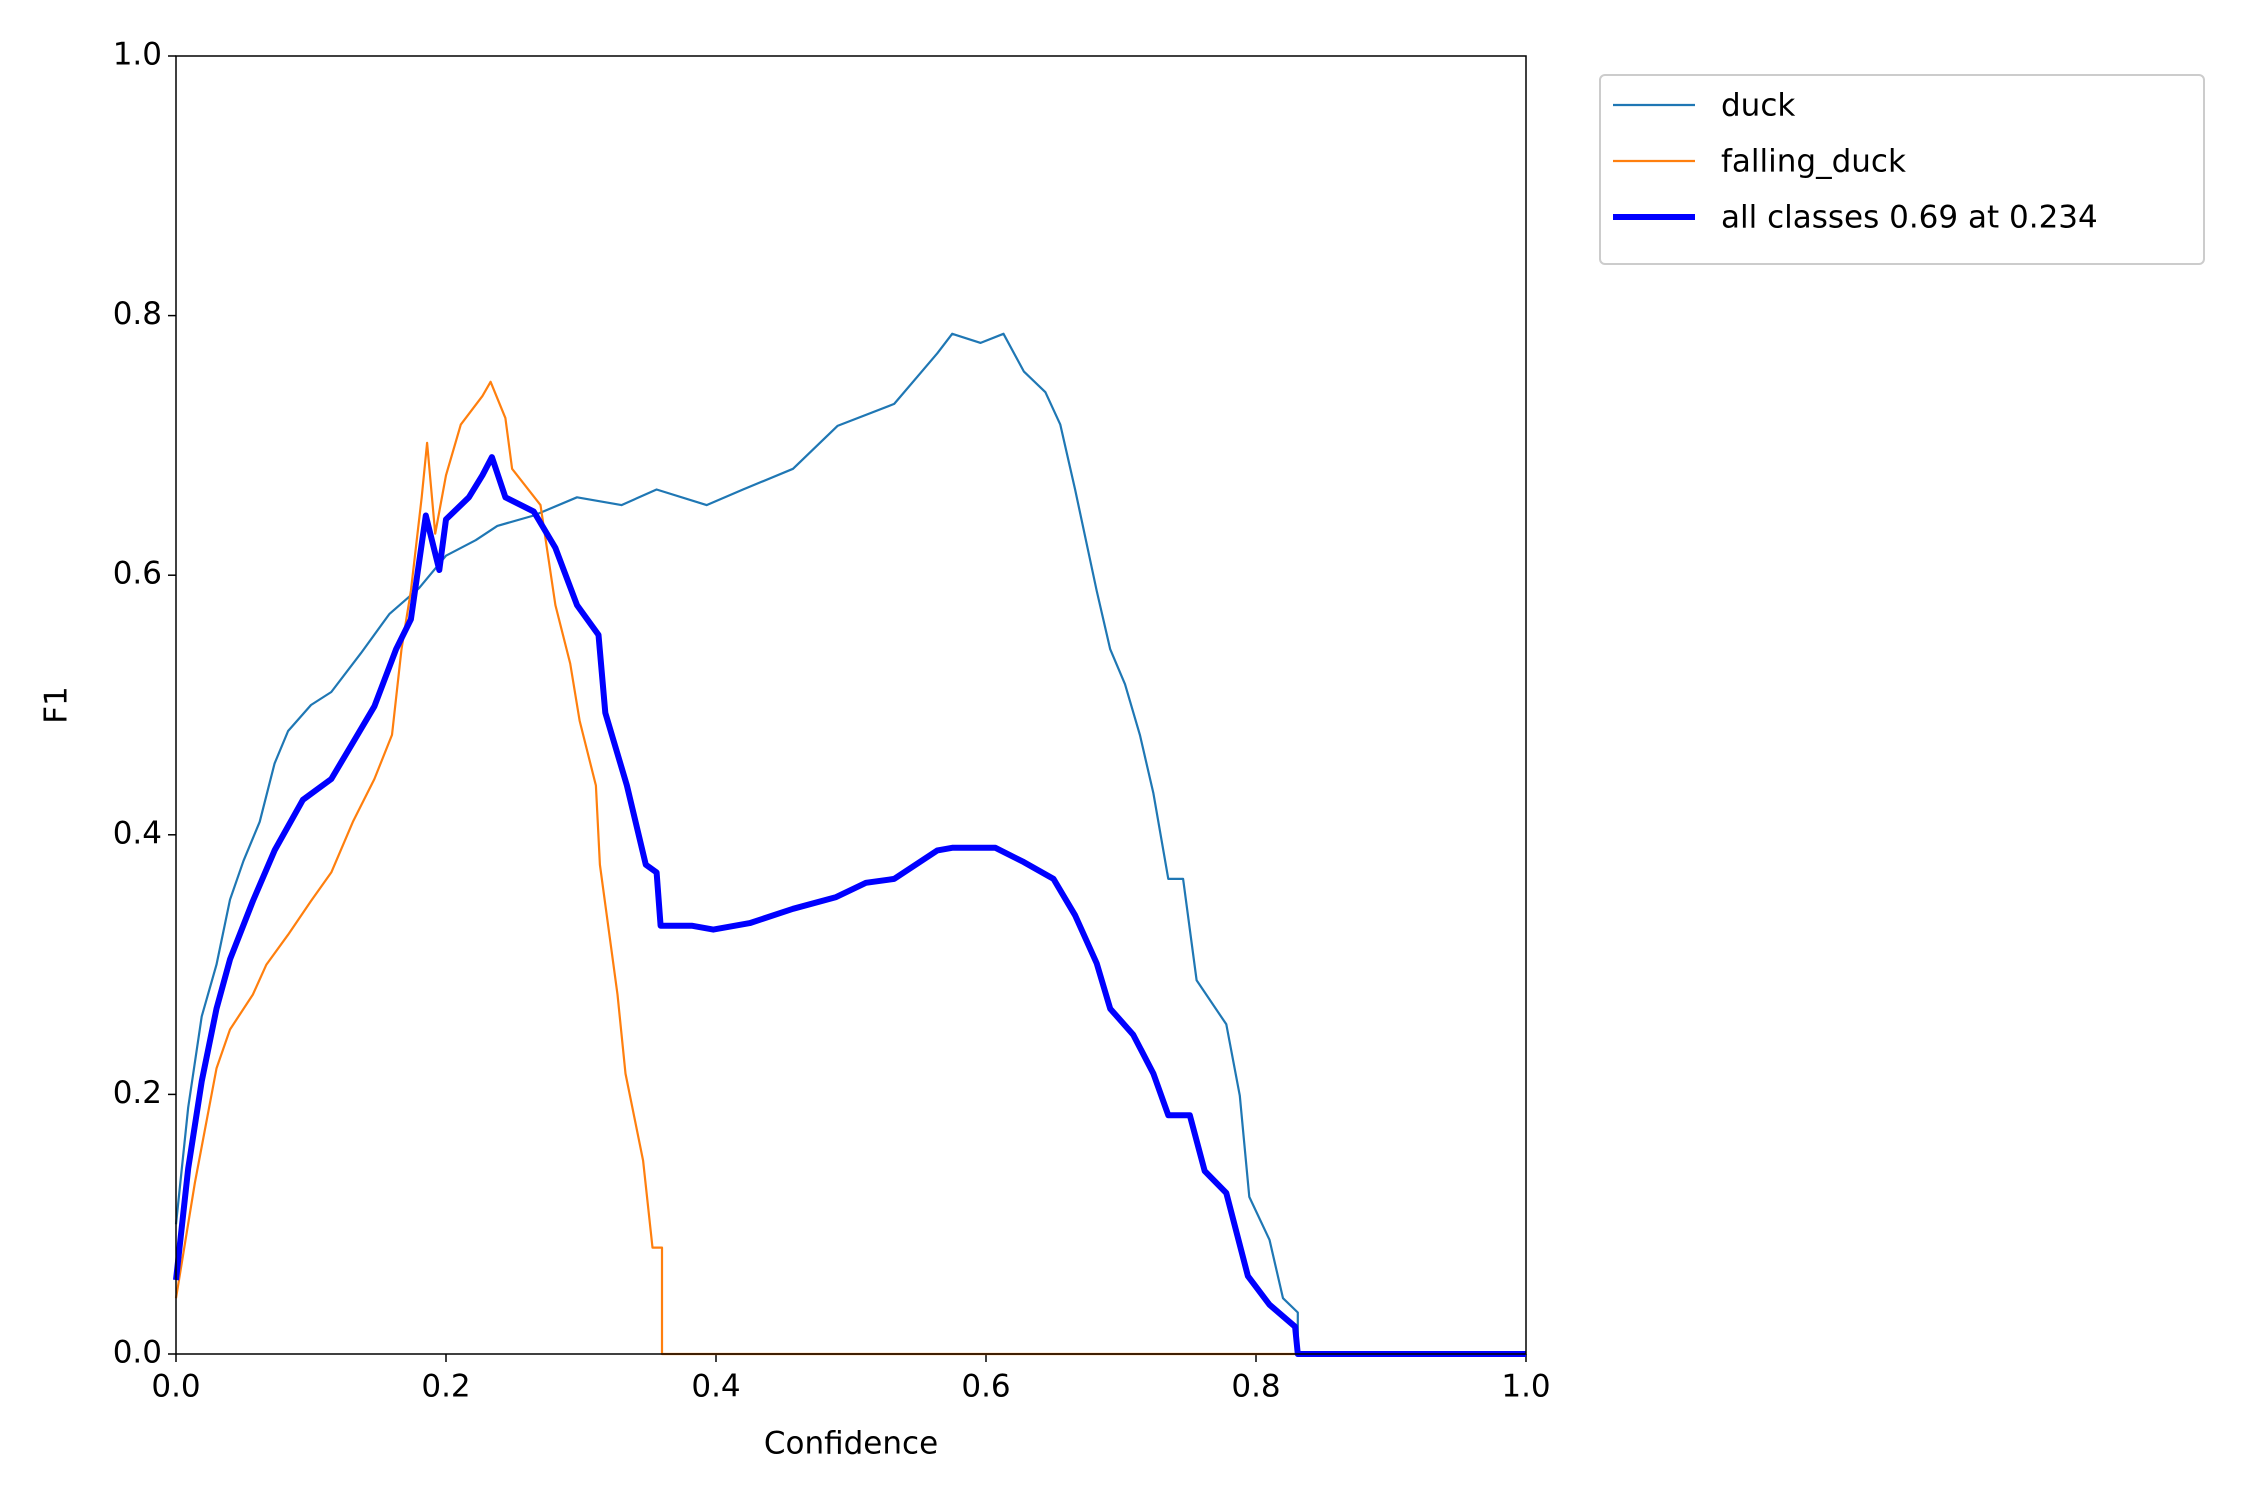 This screenshot has width=2250, height=1500. I want to click on x-tick-label: 0.2, so click(445, 1387).